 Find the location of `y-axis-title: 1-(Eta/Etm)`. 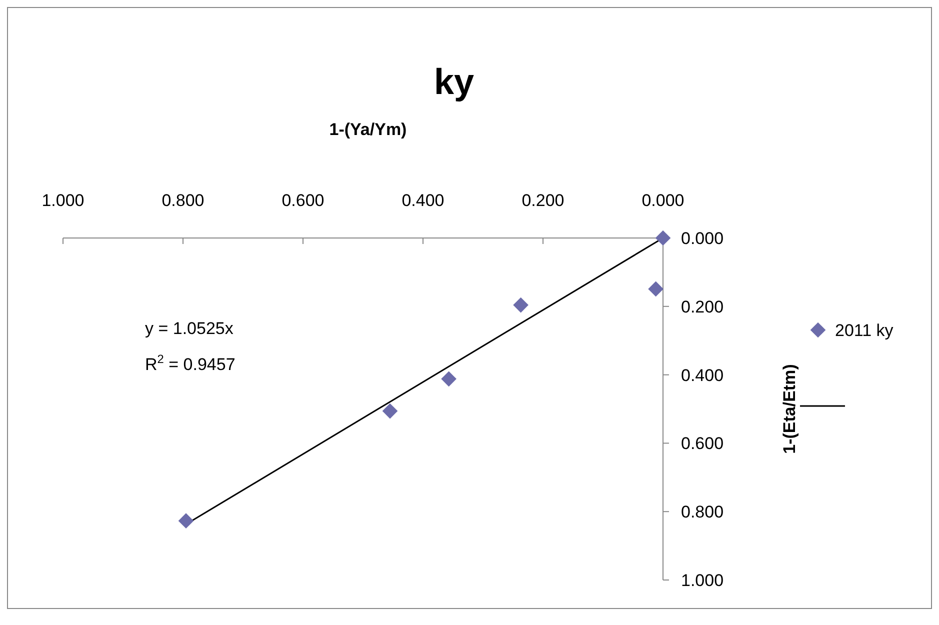

y-axis-title: 1-(Eta/Etm) is located at coordinates (789, 409).